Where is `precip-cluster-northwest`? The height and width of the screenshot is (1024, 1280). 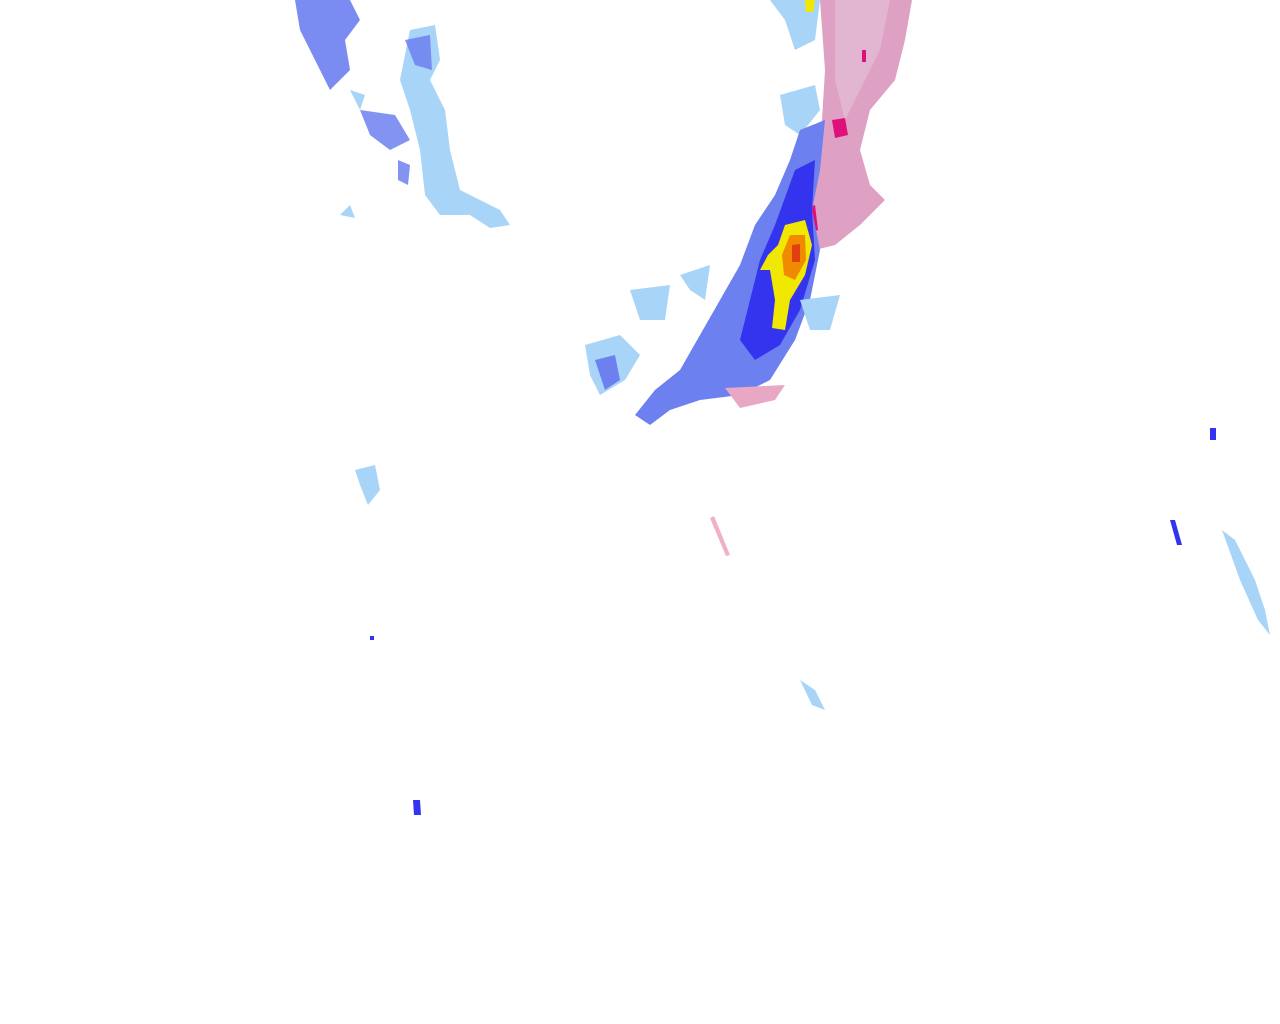 precip-cluster-northwest is located at coordinates (402, 114).